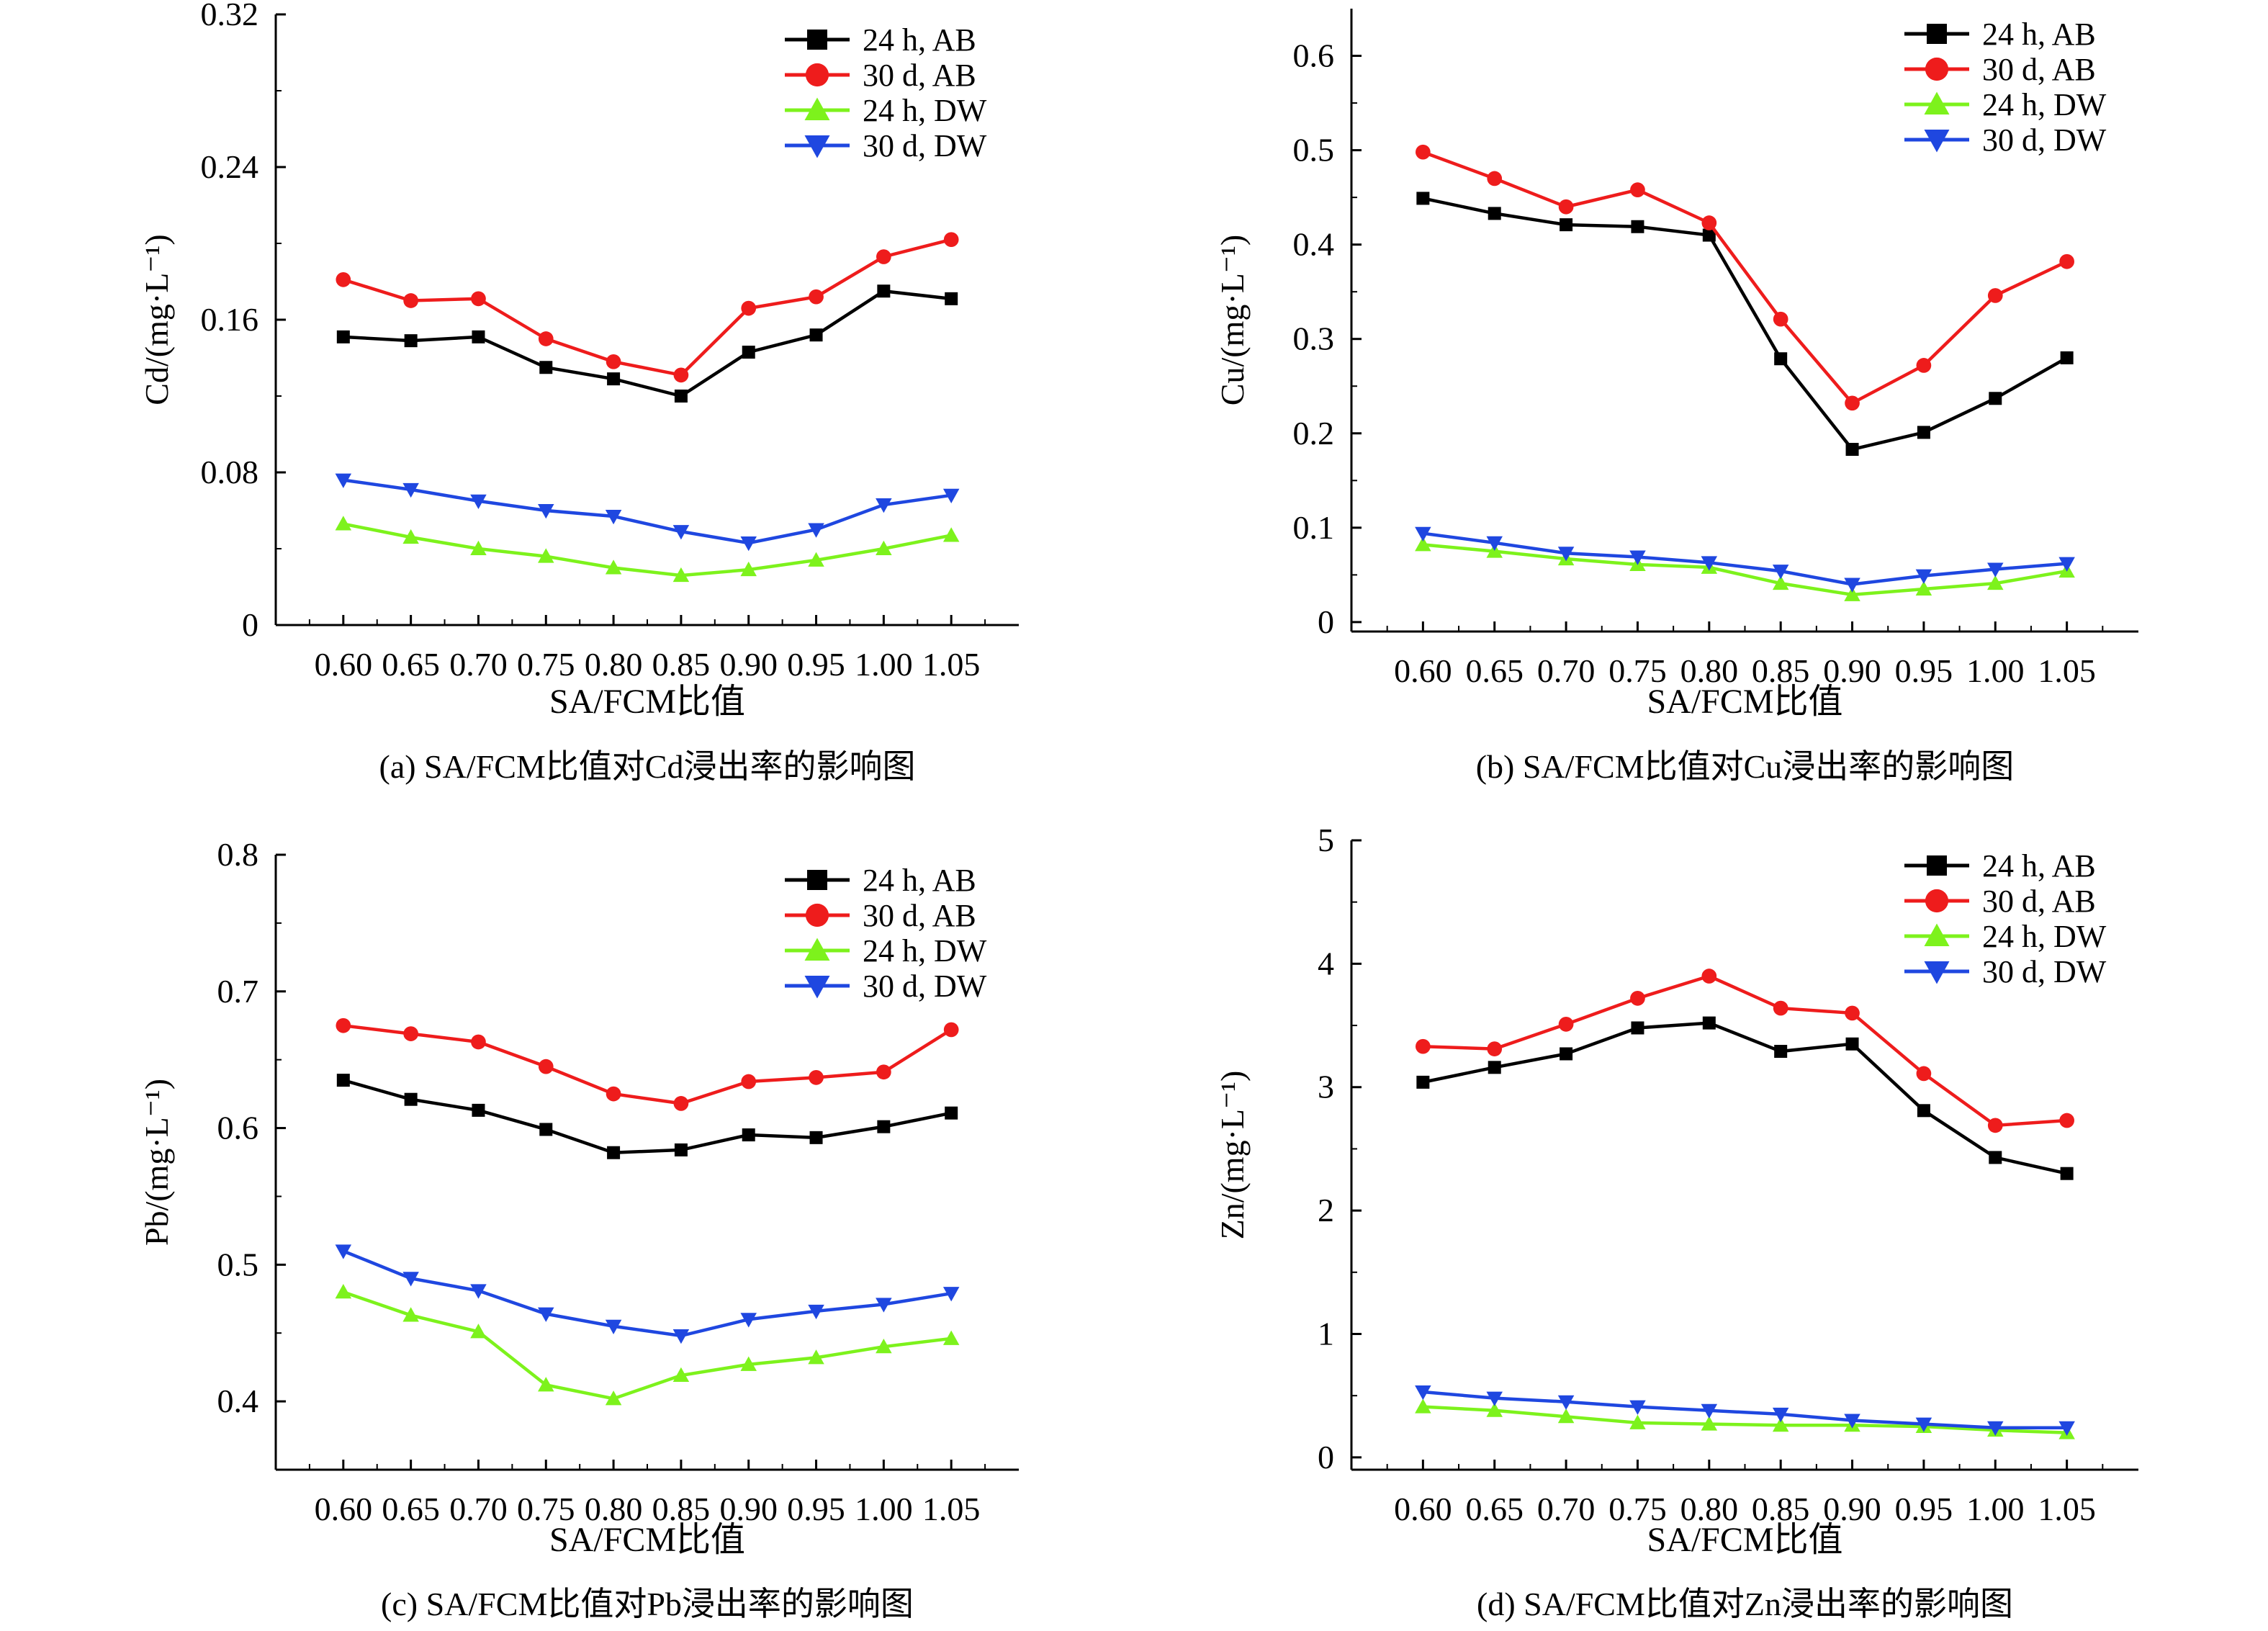 This screenshot has height=1631, width=2268. I want to click on x-tick-label: 0.65, so click(411, 664).